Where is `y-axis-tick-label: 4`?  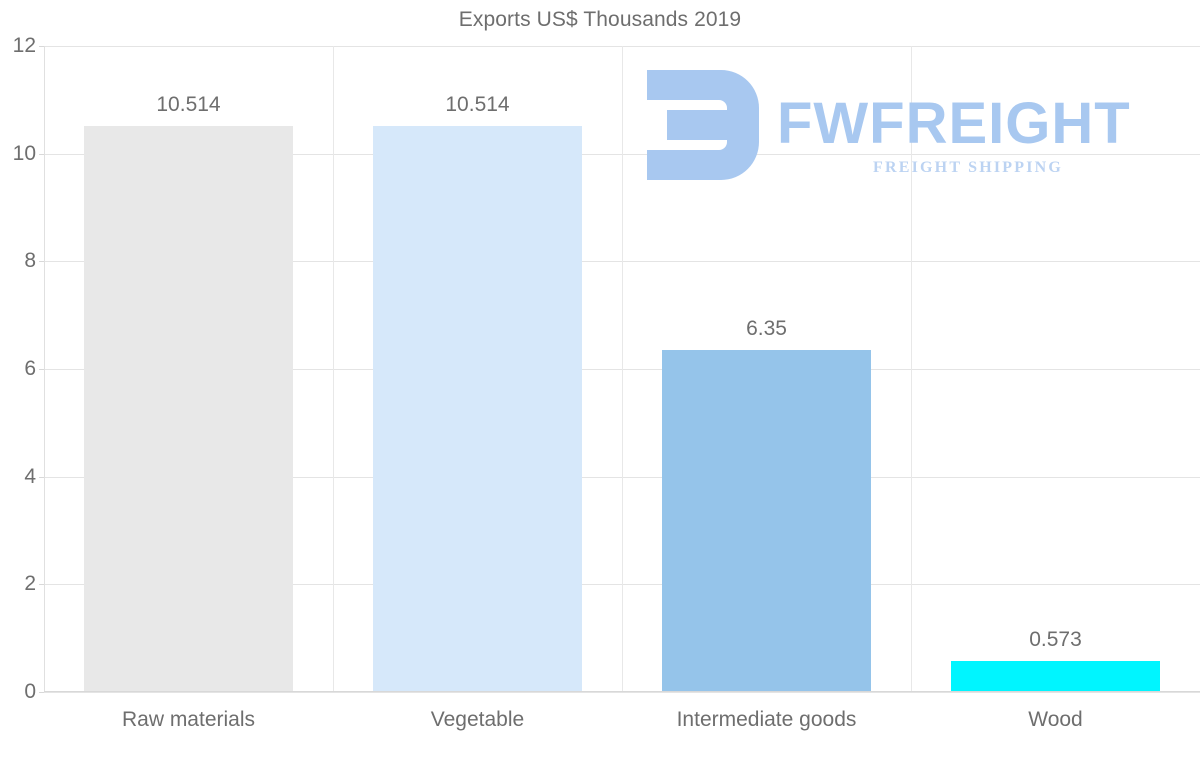 y-axis-tick-label: 4 is located at coordinates (30, 476).